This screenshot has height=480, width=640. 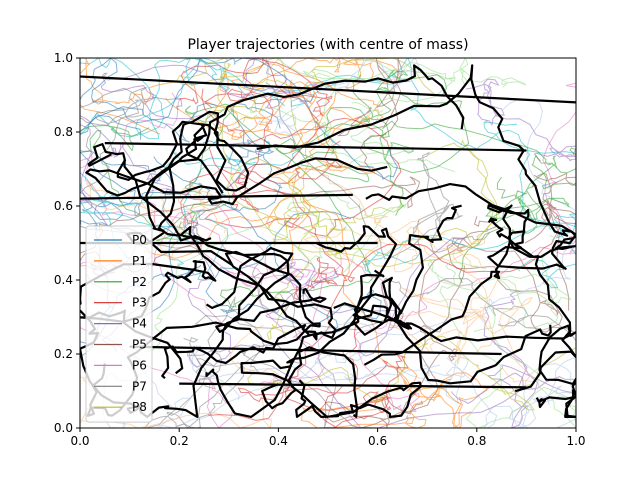 What do you see at coordinates (139, 282) in the screenshot?
I see `legend-label: P2` at bounding box center [139, 282].